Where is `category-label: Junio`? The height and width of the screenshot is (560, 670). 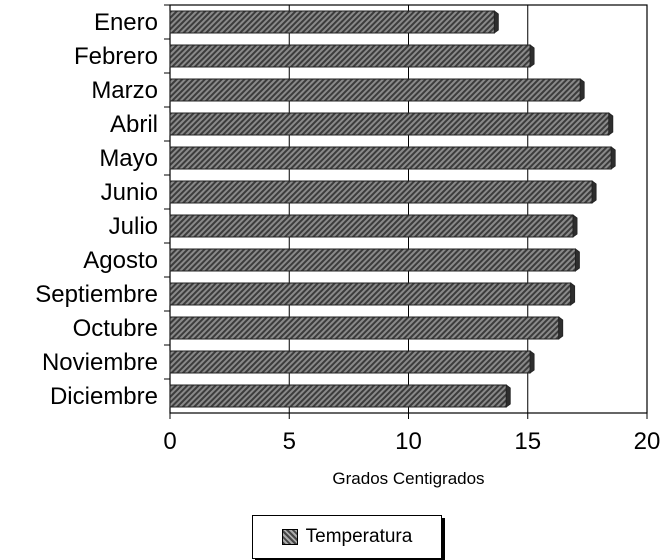 category-label: Junio is located at coordinates (129, 192).